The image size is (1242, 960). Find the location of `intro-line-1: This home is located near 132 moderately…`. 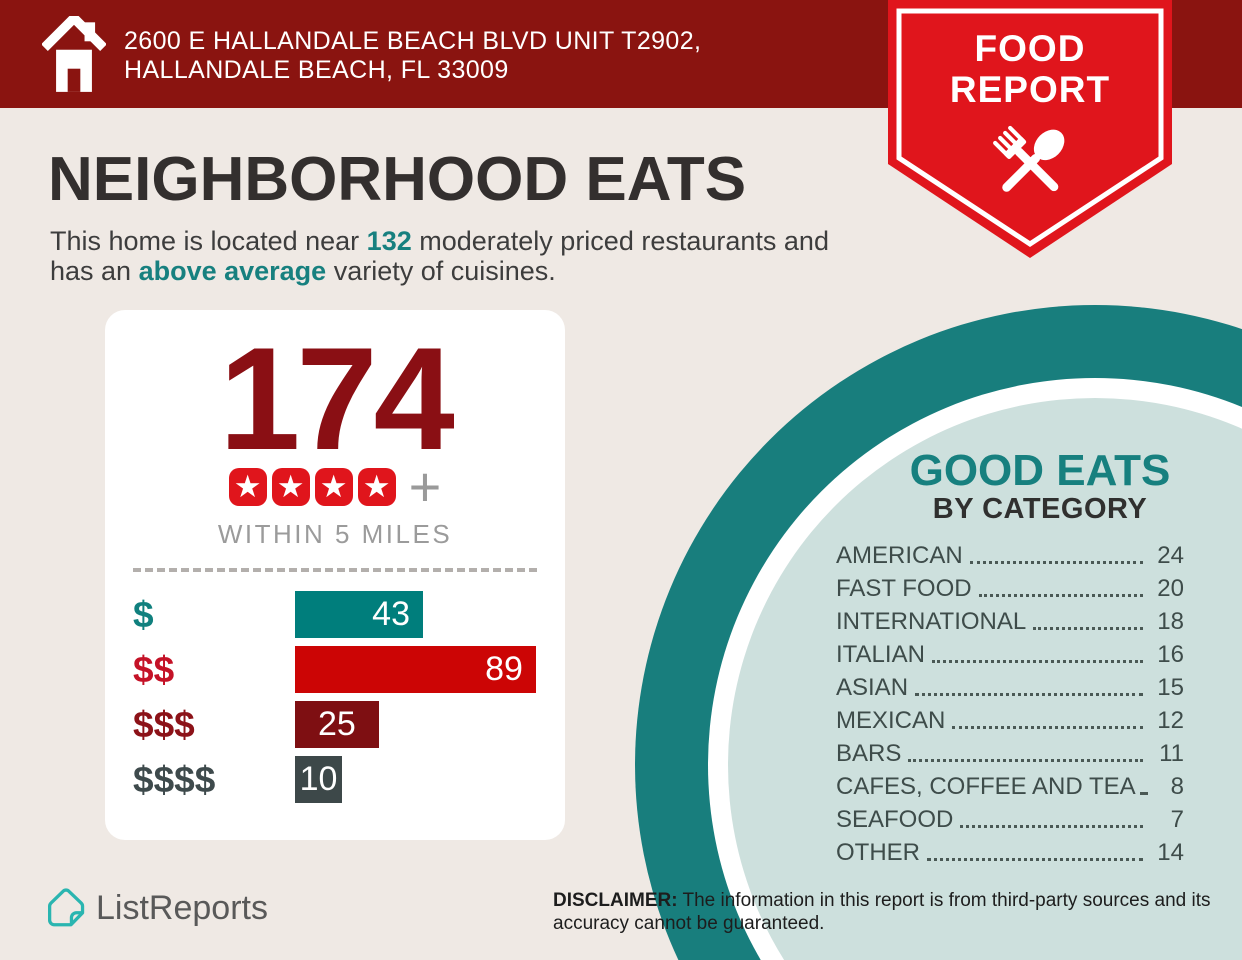

intro-line-1: This home is located near 132 moderately… is located at coordinates (439, 241).